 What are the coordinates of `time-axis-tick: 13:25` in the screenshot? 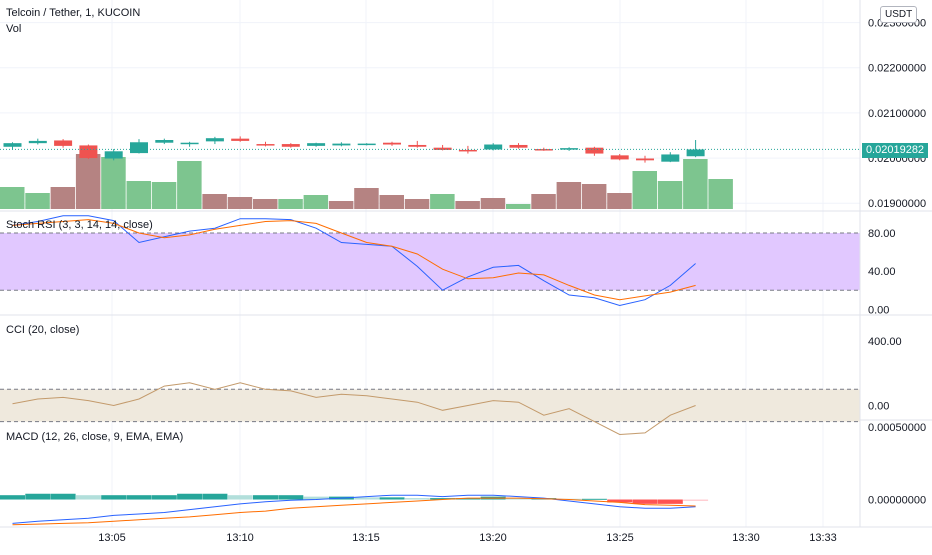 It's located at (620, 538).